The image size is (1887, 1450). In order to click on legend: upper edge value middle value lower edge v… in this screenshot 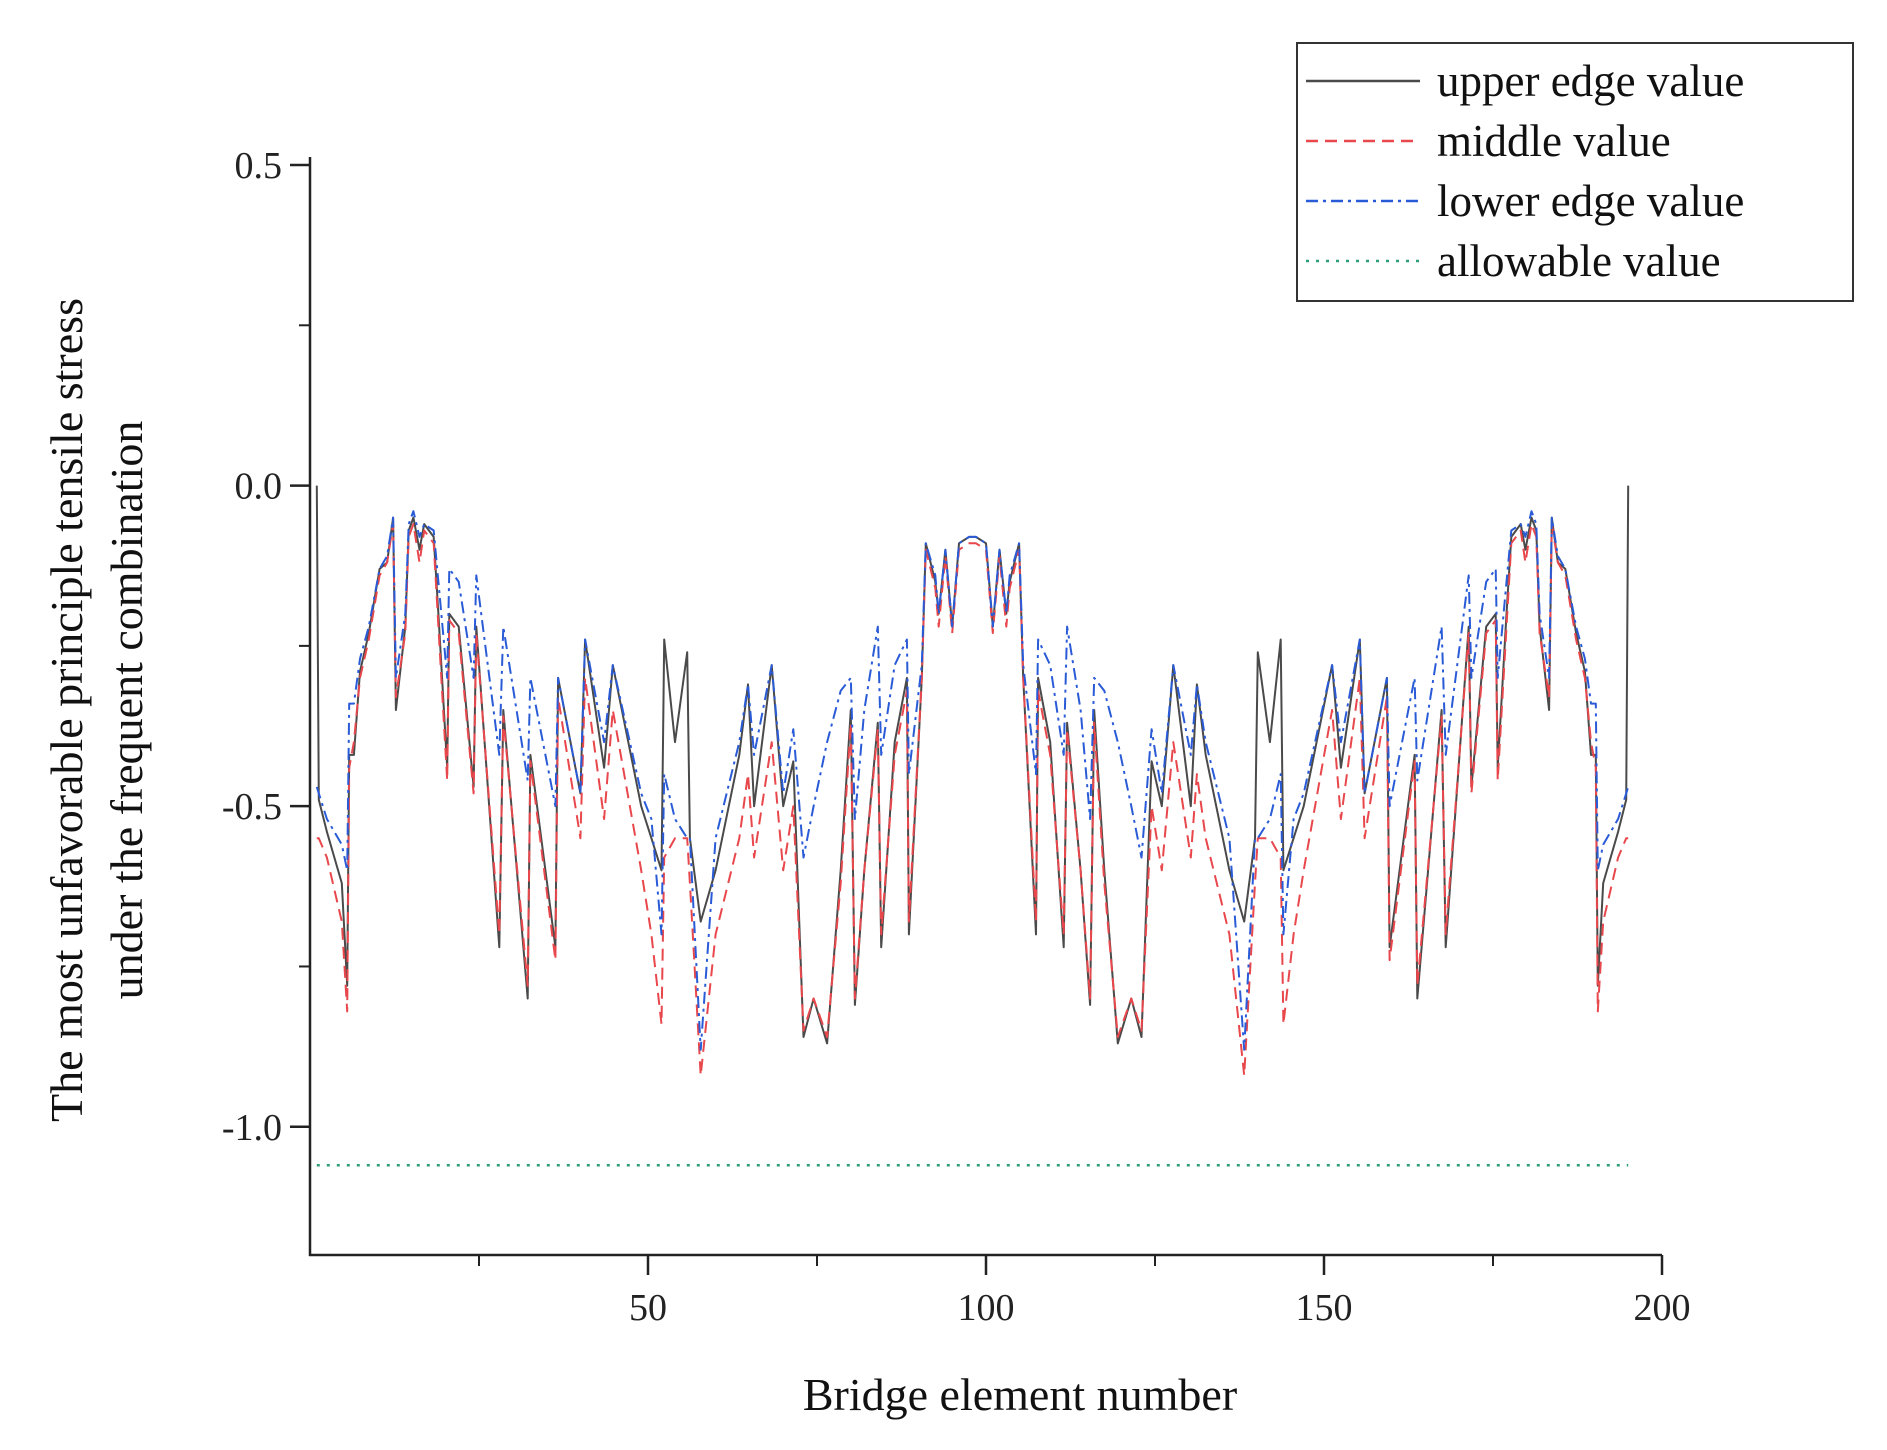, I will do `click(1575, 172)`.